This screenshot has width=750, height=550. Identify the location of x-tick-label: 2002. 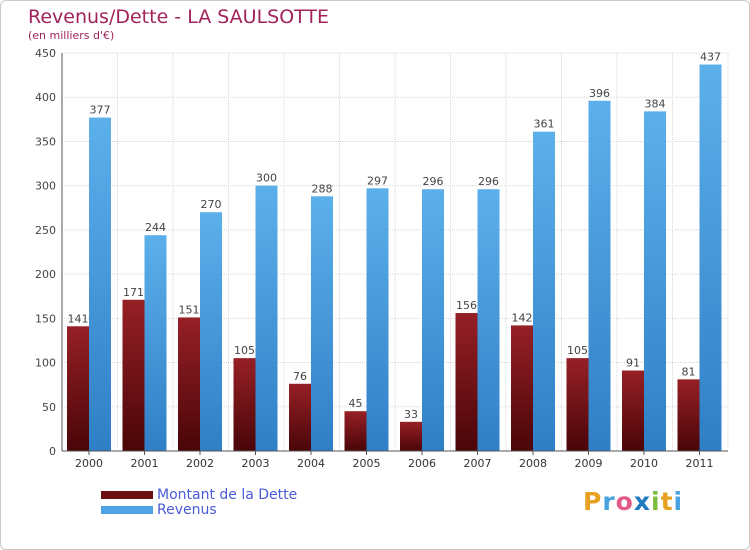
(200, 463).